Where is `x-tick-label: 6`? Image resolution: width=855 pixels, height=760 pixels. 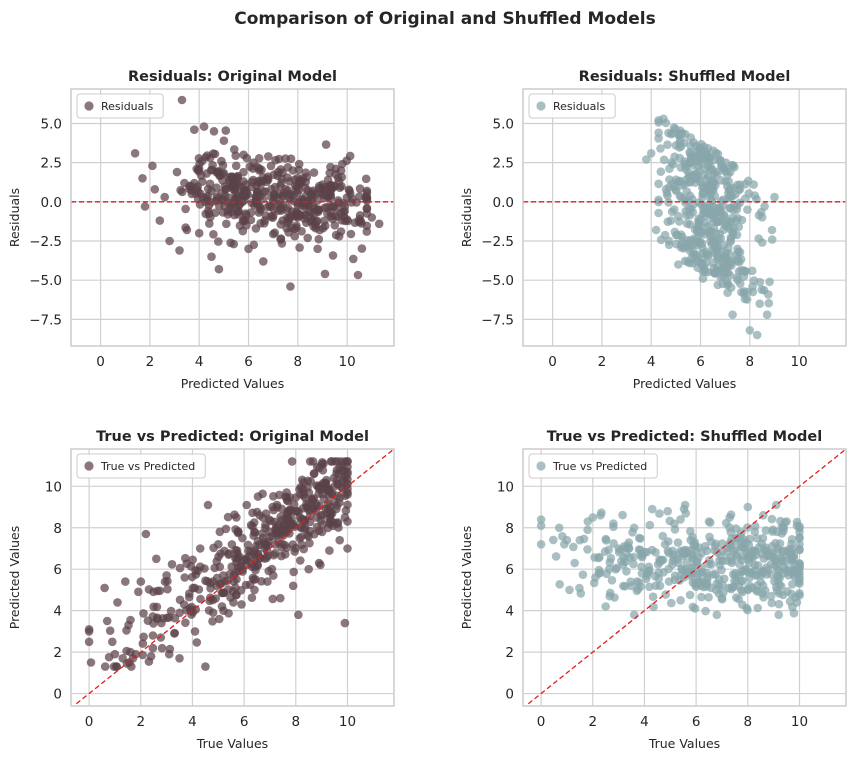 x-tick-label: 6 is located at coordinates (700, 362).